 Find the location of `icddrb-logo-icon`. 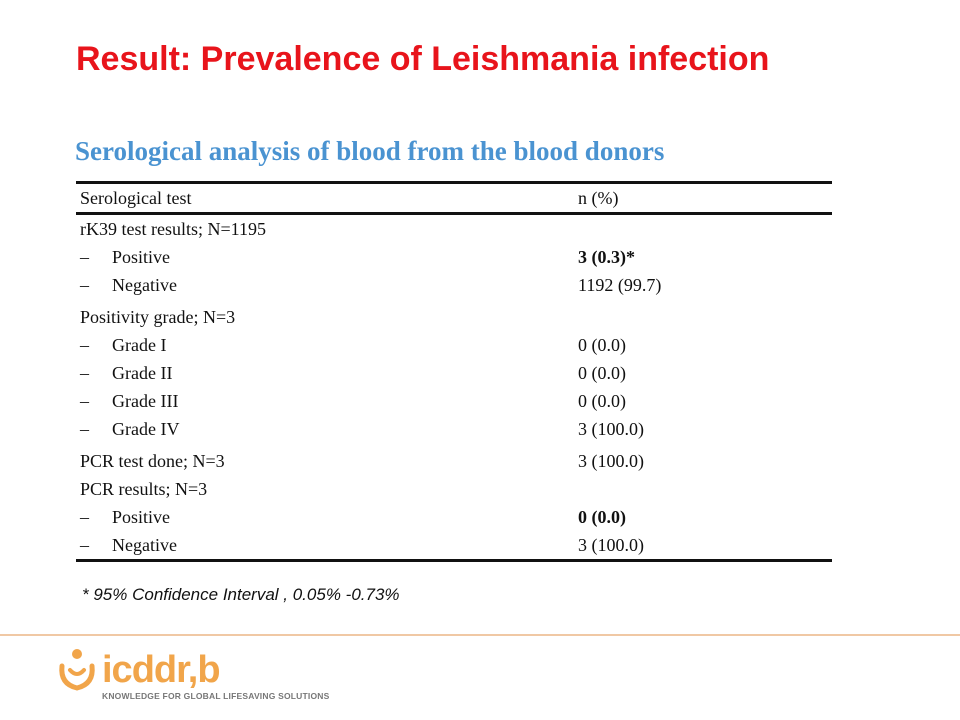

icddrb-logo-icon is located at coordinates (77, 670).